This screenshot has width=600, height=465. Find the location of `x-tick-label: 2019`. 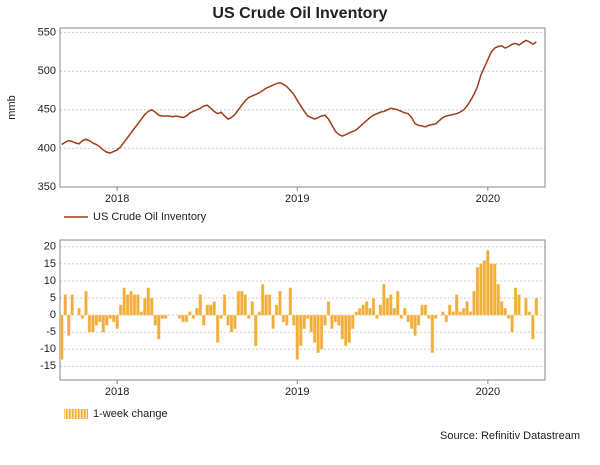

x-tick-label: 2019 is located at coordinates (297, 199).